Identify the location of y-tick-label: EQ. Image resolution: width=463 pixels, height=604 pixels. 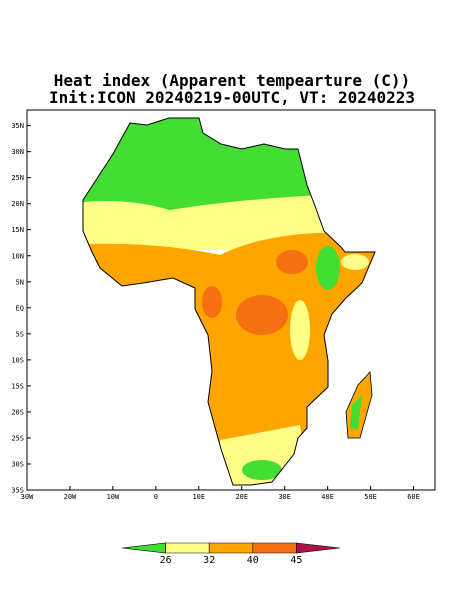
(20, 308).